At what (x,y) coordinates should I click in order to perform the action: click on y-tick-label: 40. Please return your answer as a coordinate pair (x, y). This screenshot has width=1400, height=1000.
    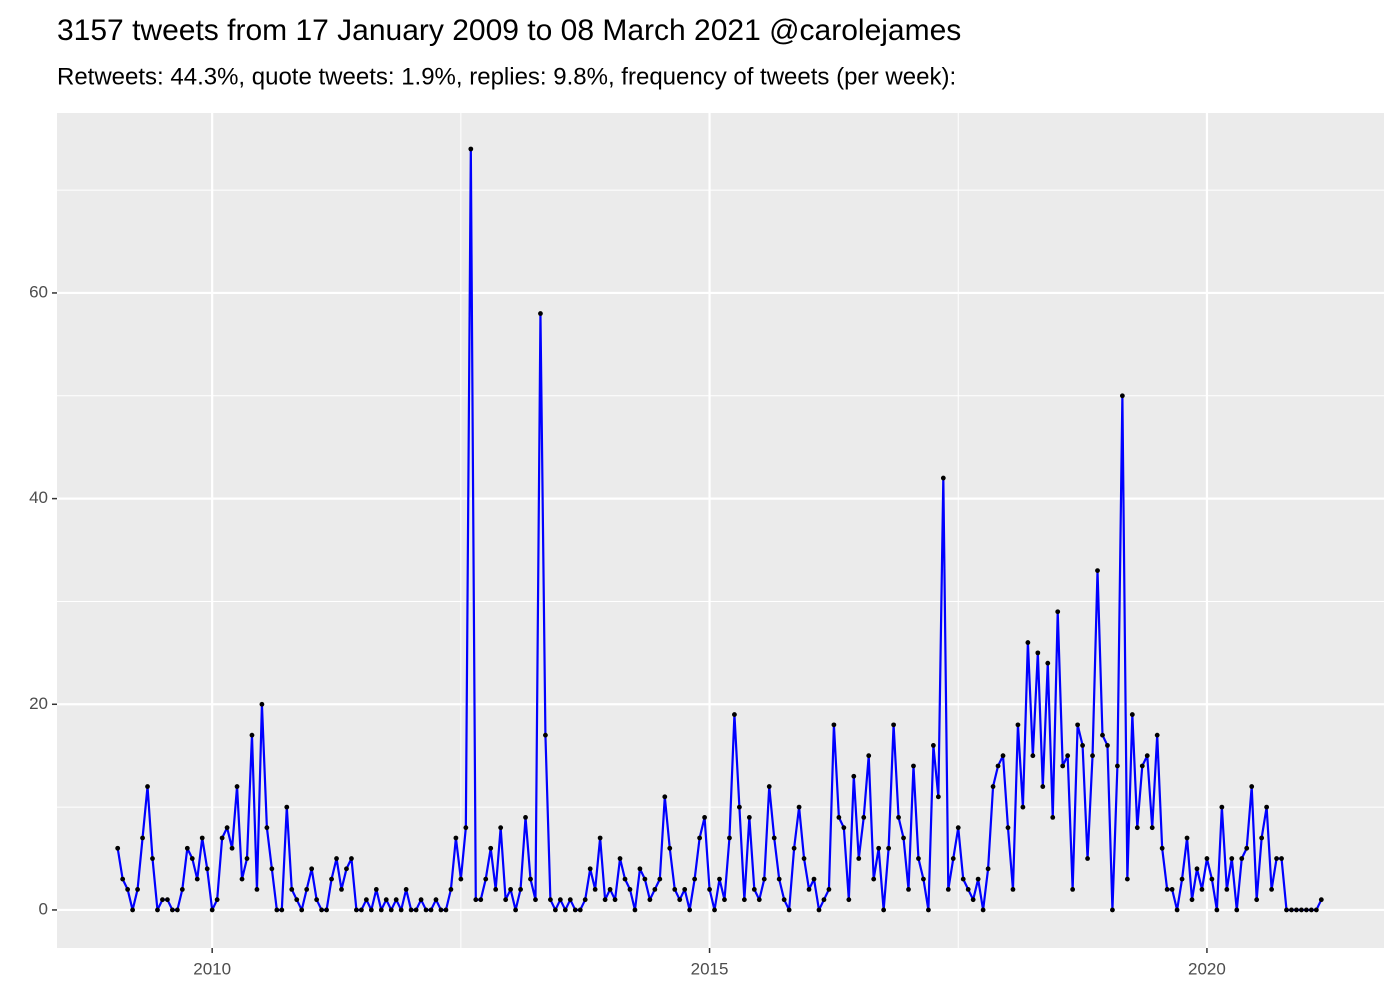
    Looking at the image, I should click on (38, 497).